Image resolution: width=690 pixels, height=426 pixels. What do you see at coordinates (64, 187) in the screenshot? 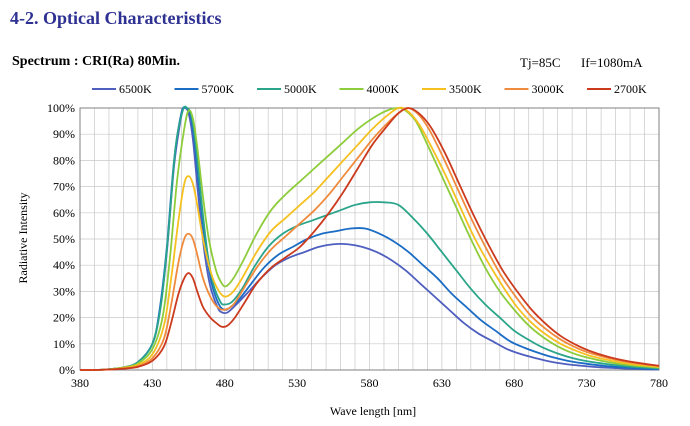
I see `y-tick-label: 70%` at bounding box center [64, 187].